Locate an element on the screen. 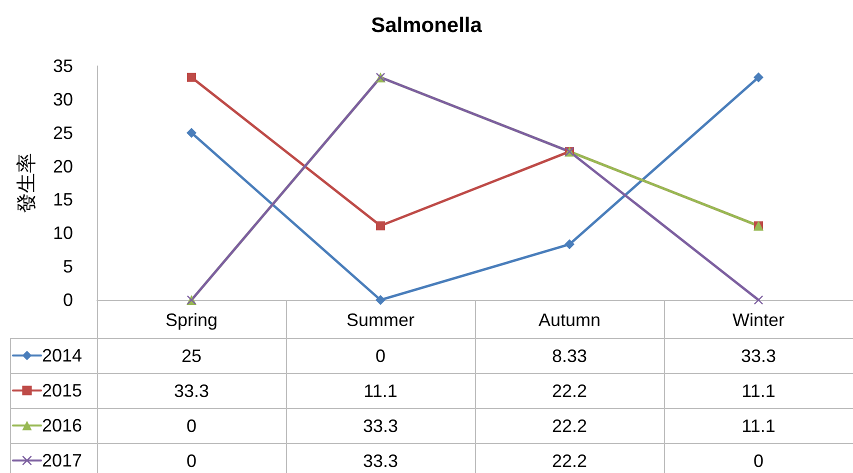  legend-label: 2015 is located at coordinates (62, 390).